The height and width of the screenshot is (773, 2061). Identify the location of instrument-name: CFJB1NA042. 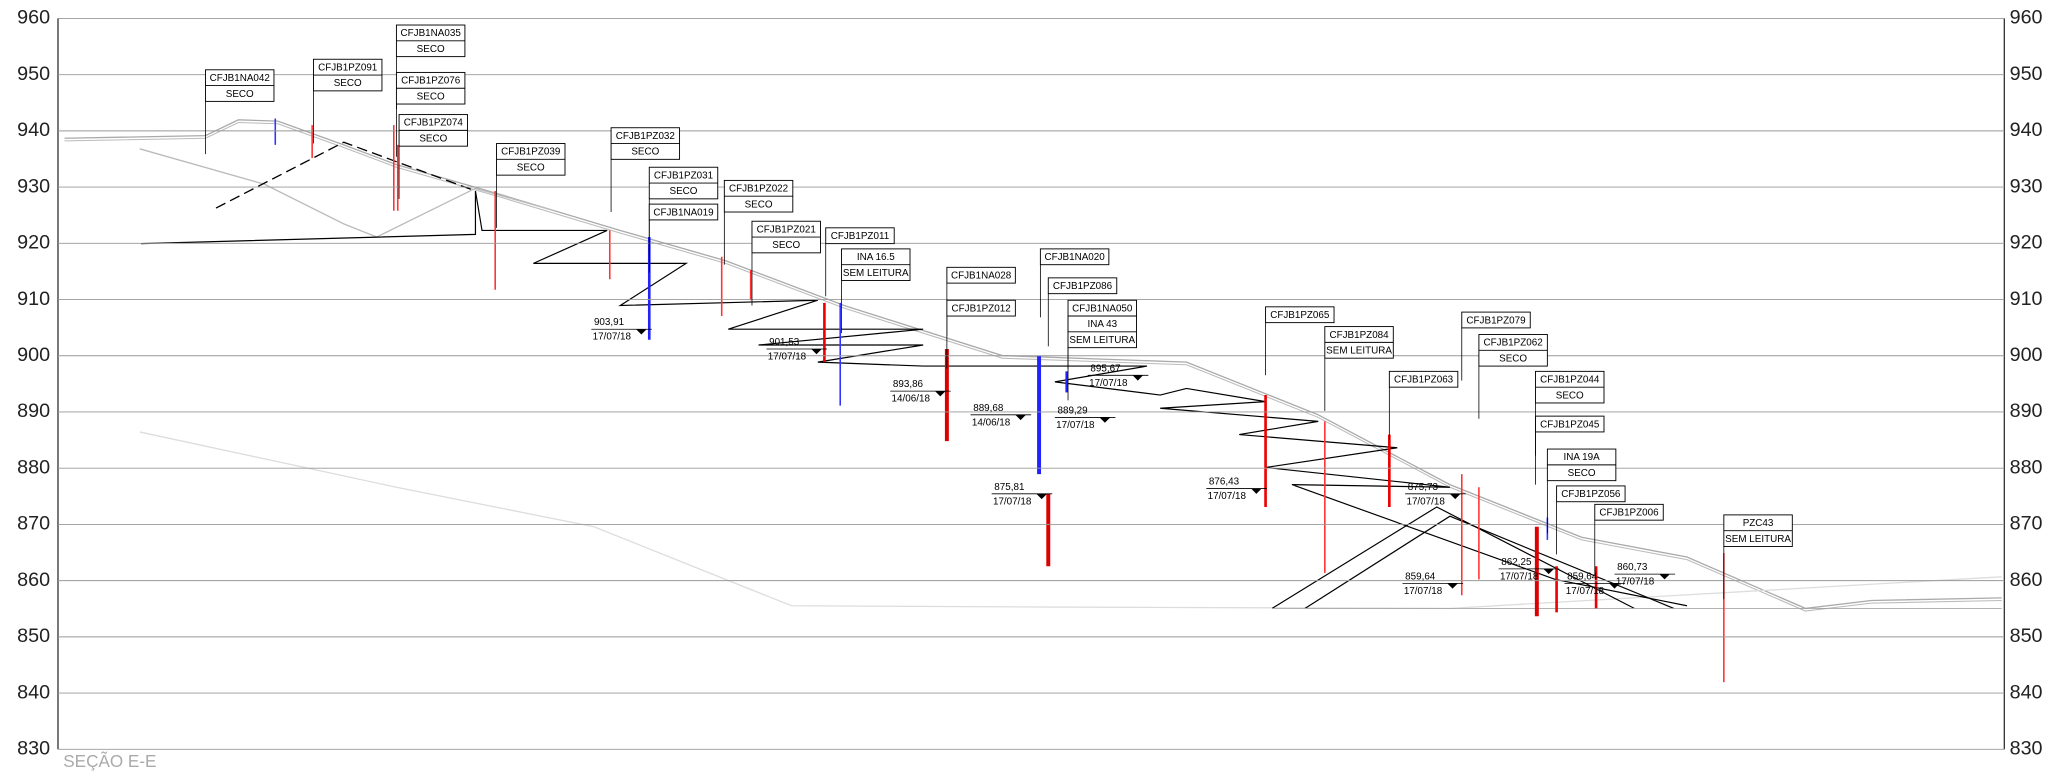
(240, 78).